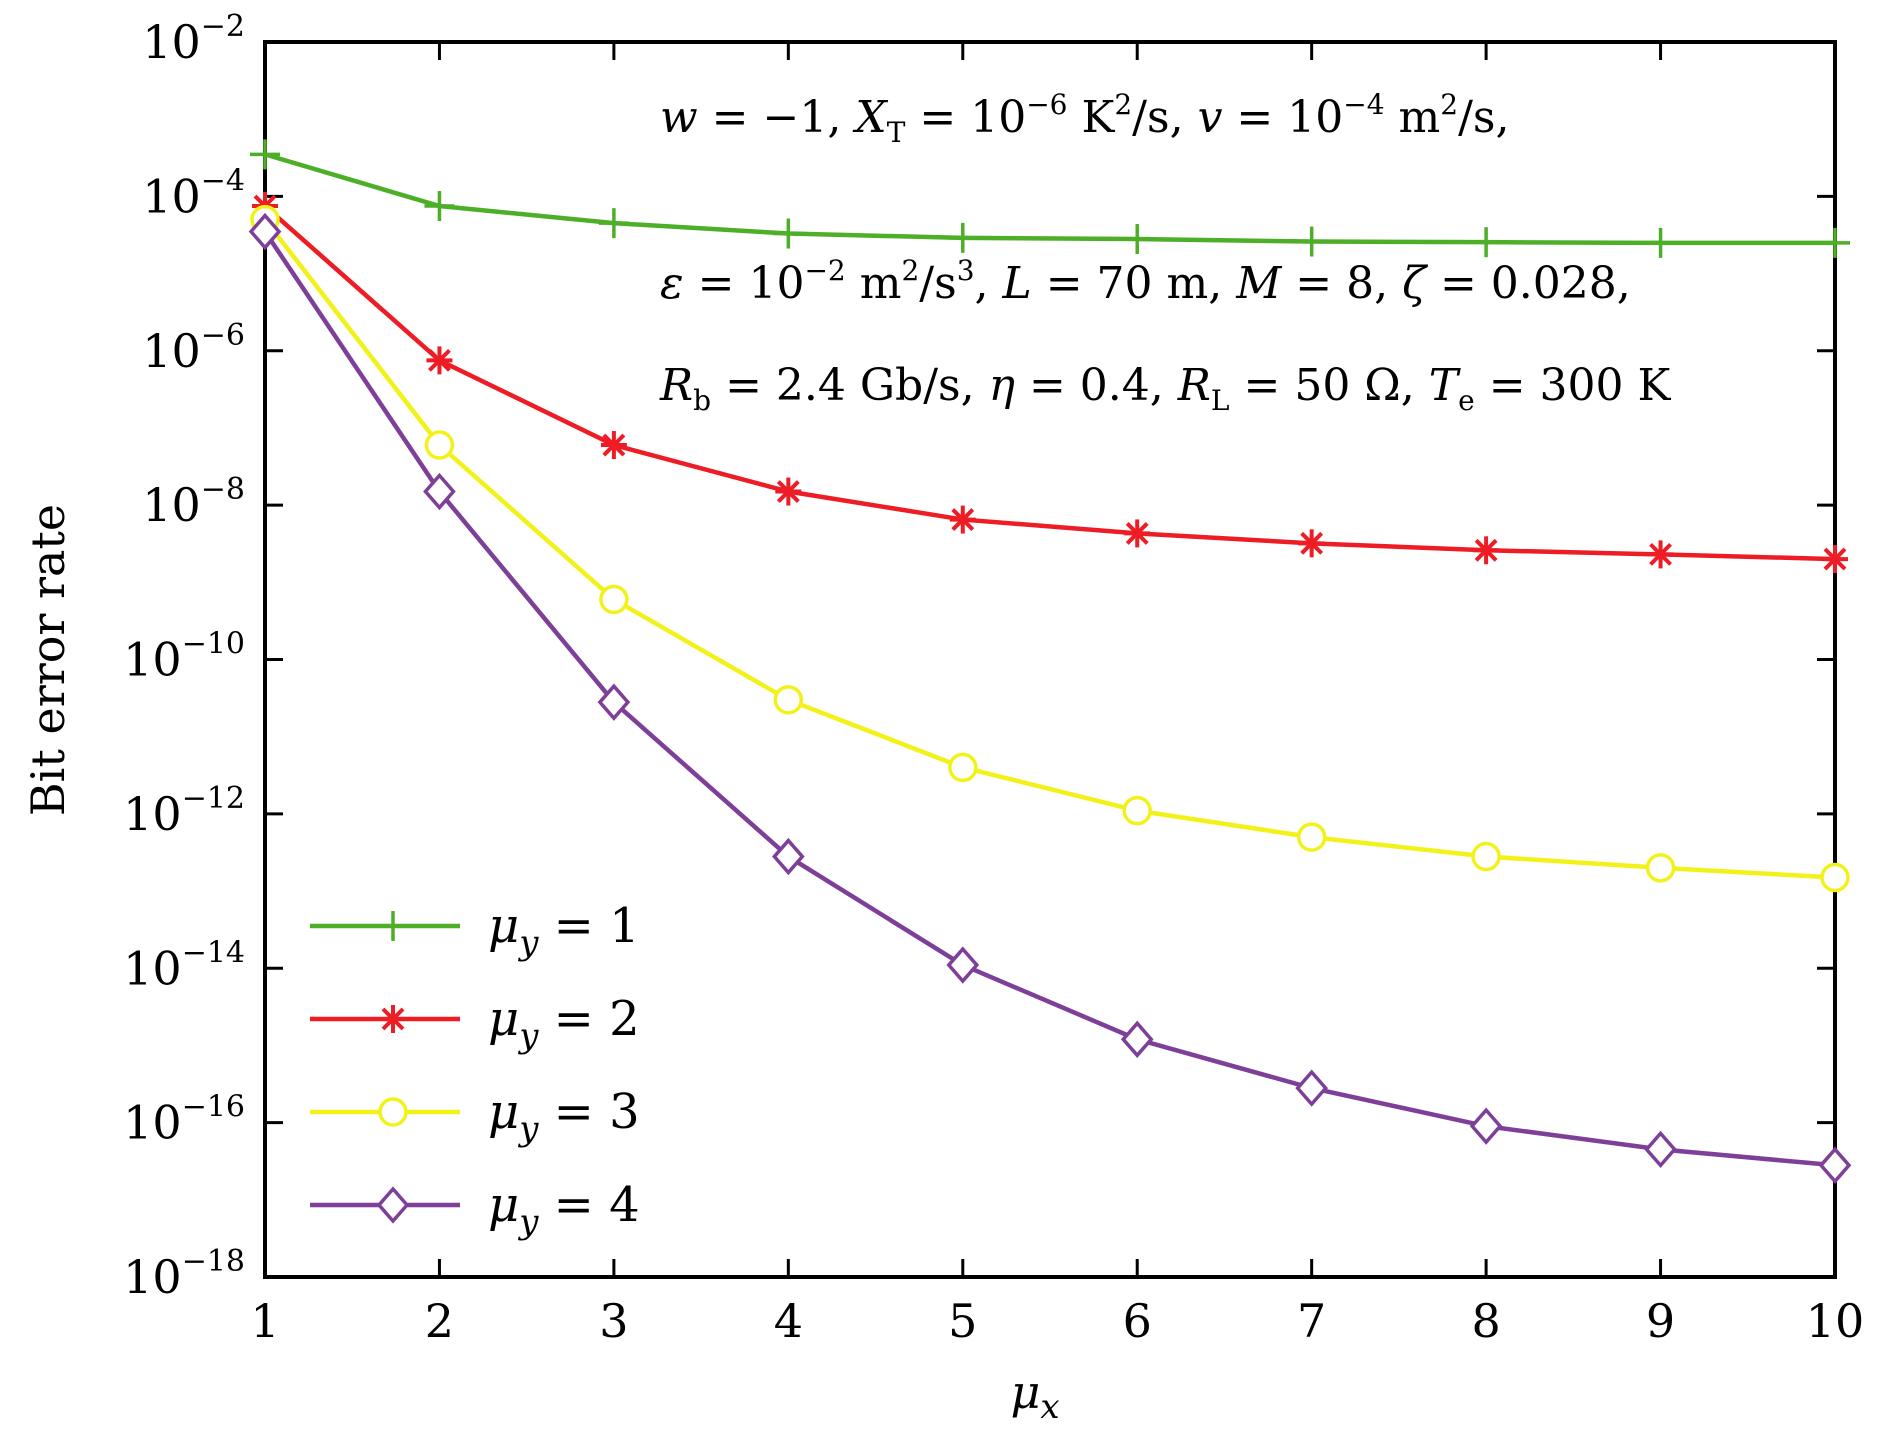 Image resolution: width=1890 pixels, height=1430 pixels. I want to click on x-tick-label: 10, so click(1835, 1321).